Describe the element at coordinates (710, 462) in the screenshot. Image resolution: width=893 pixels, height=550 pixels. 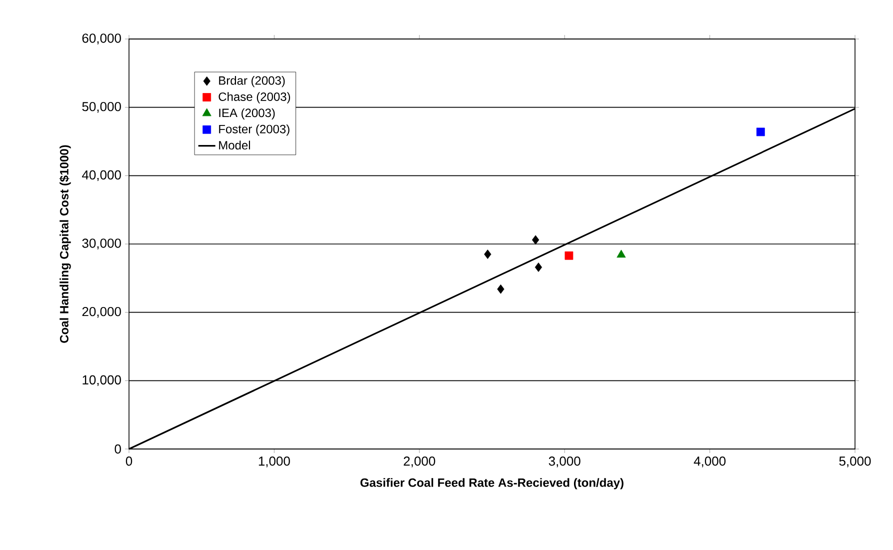
I see `x-tick-label: 4,000` at that location.